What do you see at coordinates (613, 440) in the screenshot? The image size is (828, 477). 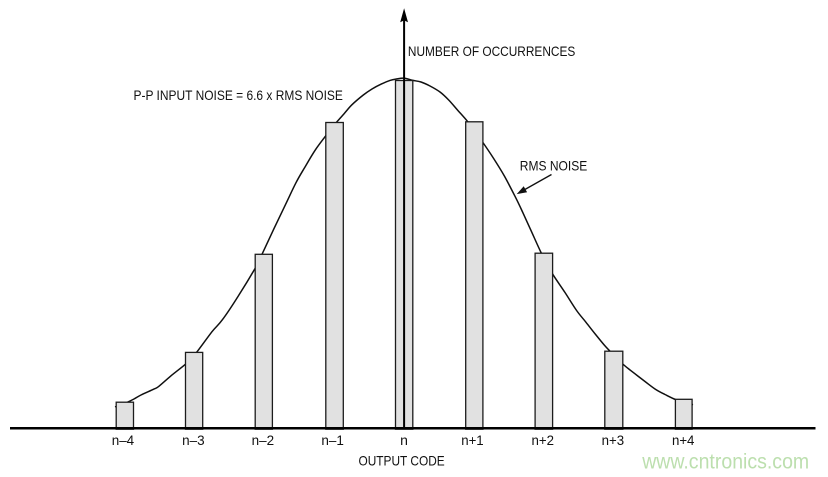 I see `svg-text: n+3` at bounding box center [613, 440].